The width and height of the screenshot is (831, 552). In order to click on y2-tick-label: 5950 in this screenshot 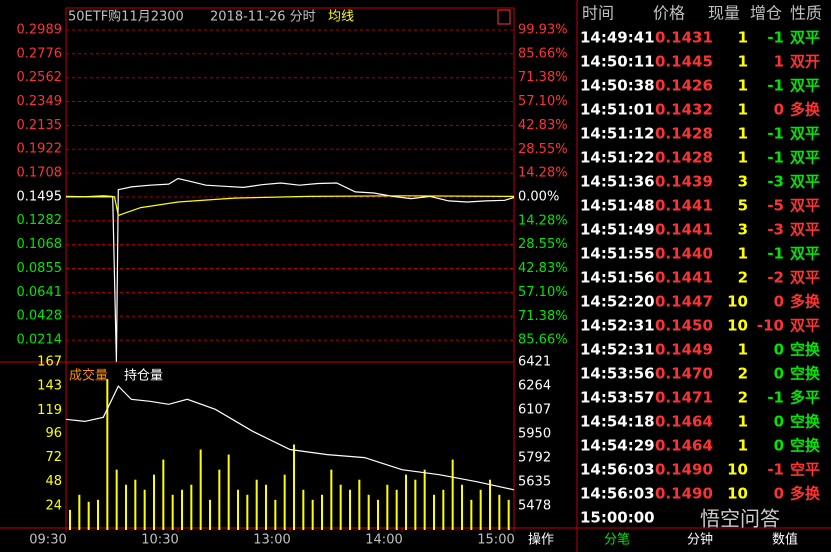, I will do `click(534, 433)`.